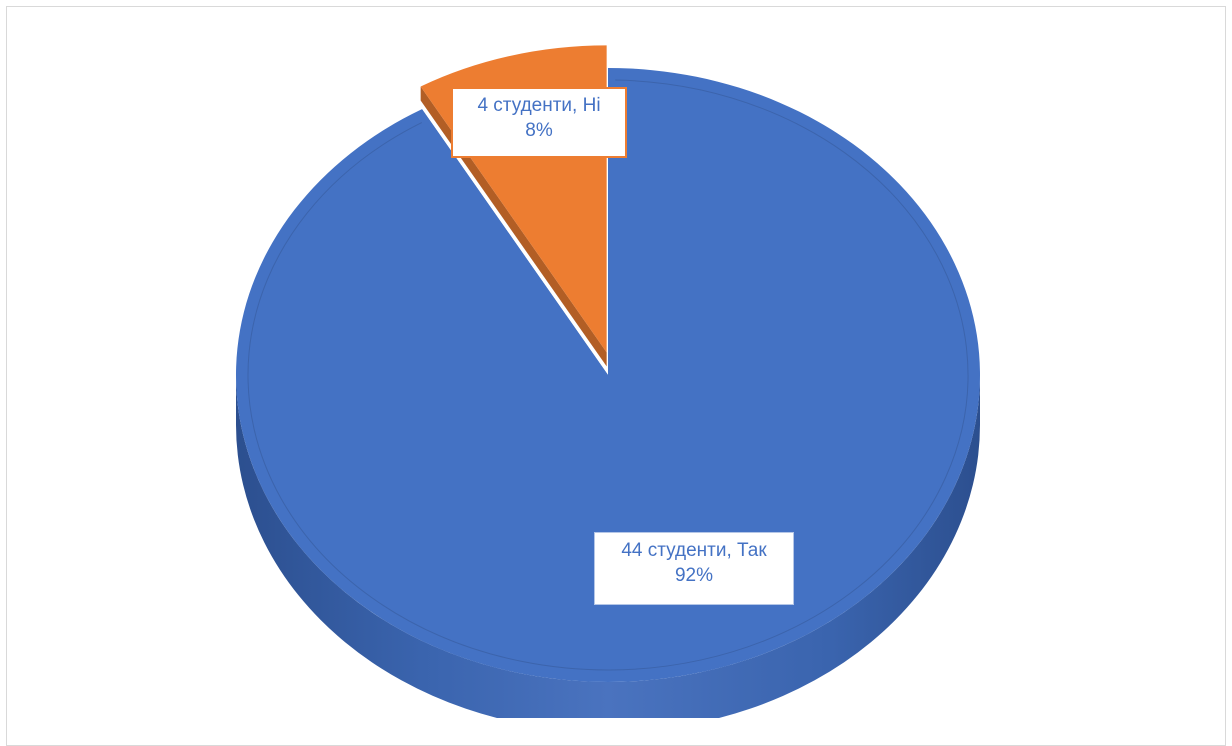 This screenshot has width=1232, height=746. Describe the element at coordinates (539, 130) in the screenshot. I see `data-label-no-percent: 8%` at that location.